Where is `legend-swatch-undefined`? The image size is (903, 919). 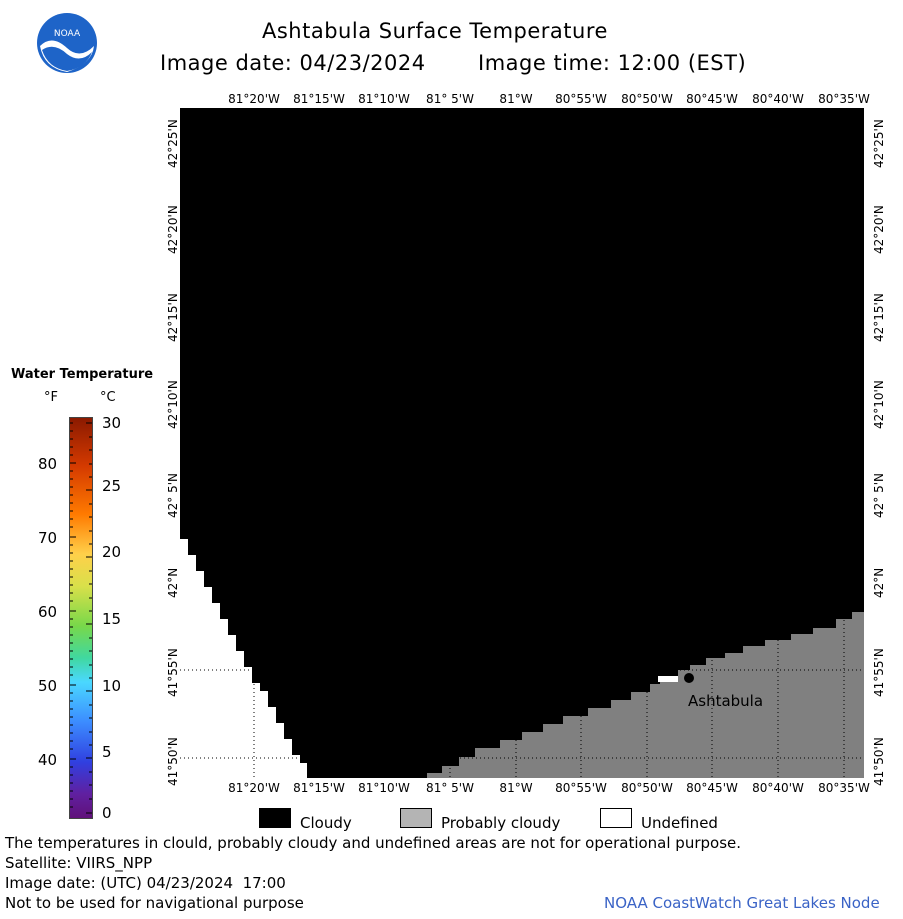
legend-swatch-undefined is located at coordinates (616, 818).